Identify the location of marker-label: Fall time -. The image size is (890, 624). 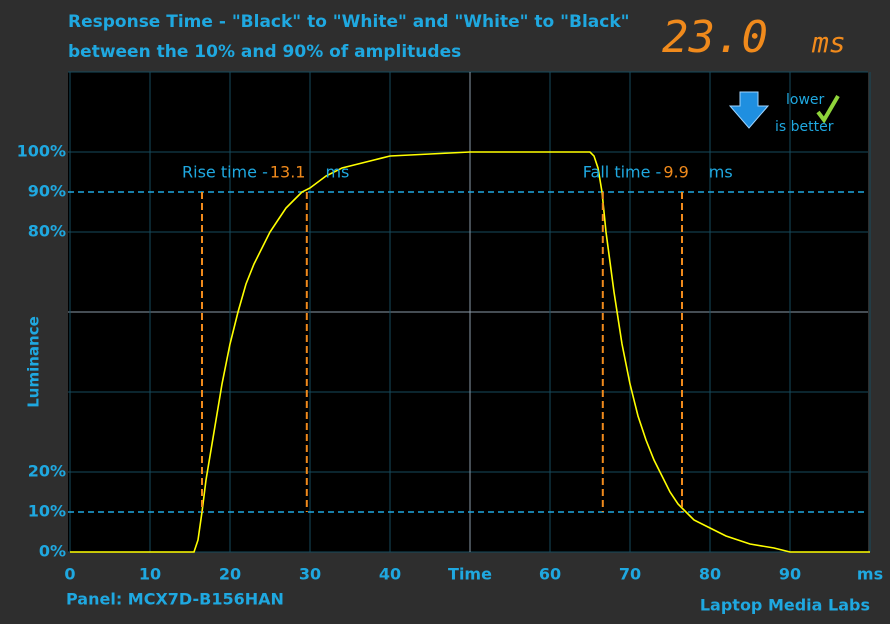
(622, 172).